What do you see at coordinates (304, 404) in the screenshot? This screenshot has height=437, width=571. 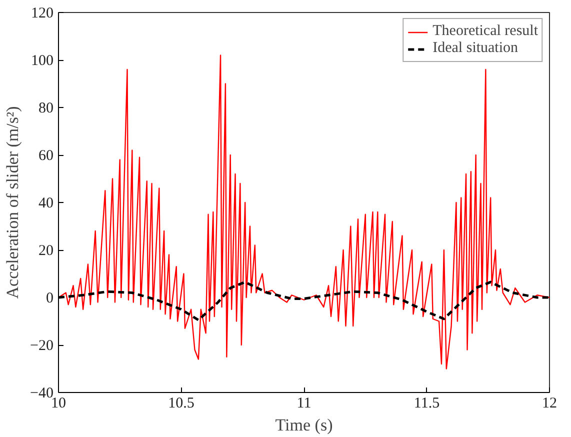 I see `x-tick-label: 11` at bounding box center [304, 404].